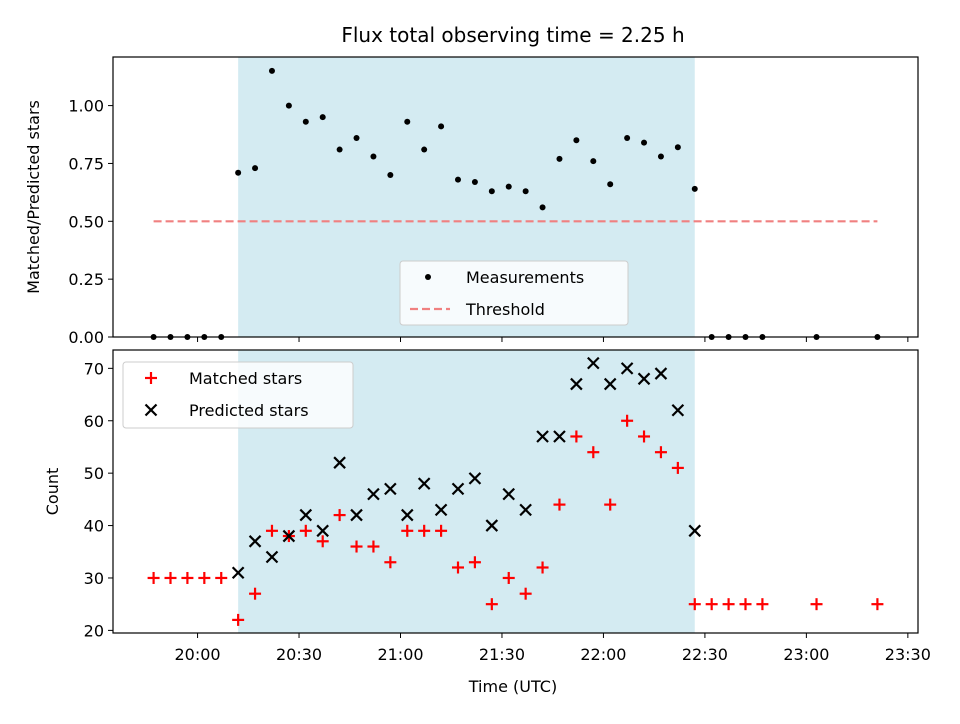 This screenshot has height=724, width=960. I want to click on legend: Matched stars Predicted stars, so click(238, 395).